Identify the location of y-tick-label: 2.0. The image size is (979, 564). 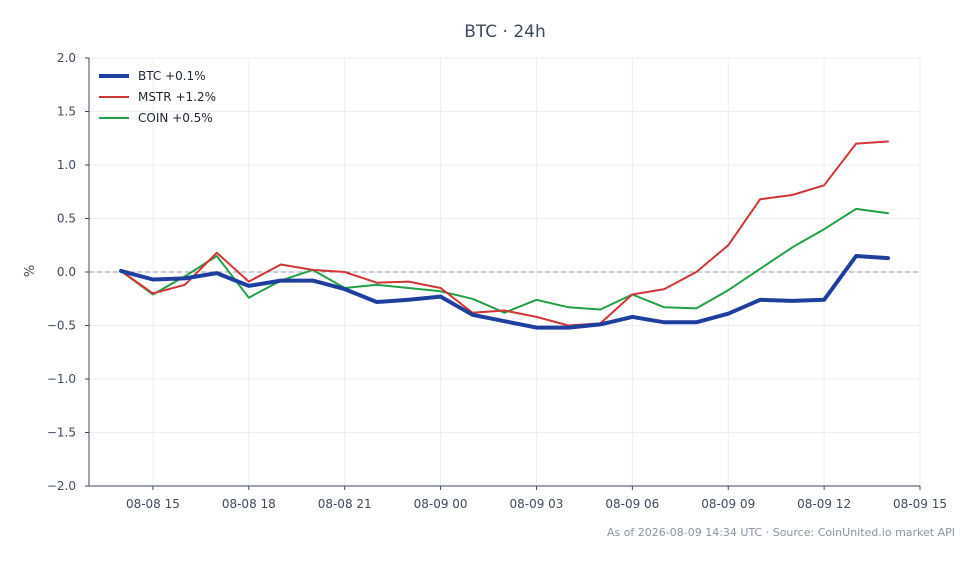
(66, 58).